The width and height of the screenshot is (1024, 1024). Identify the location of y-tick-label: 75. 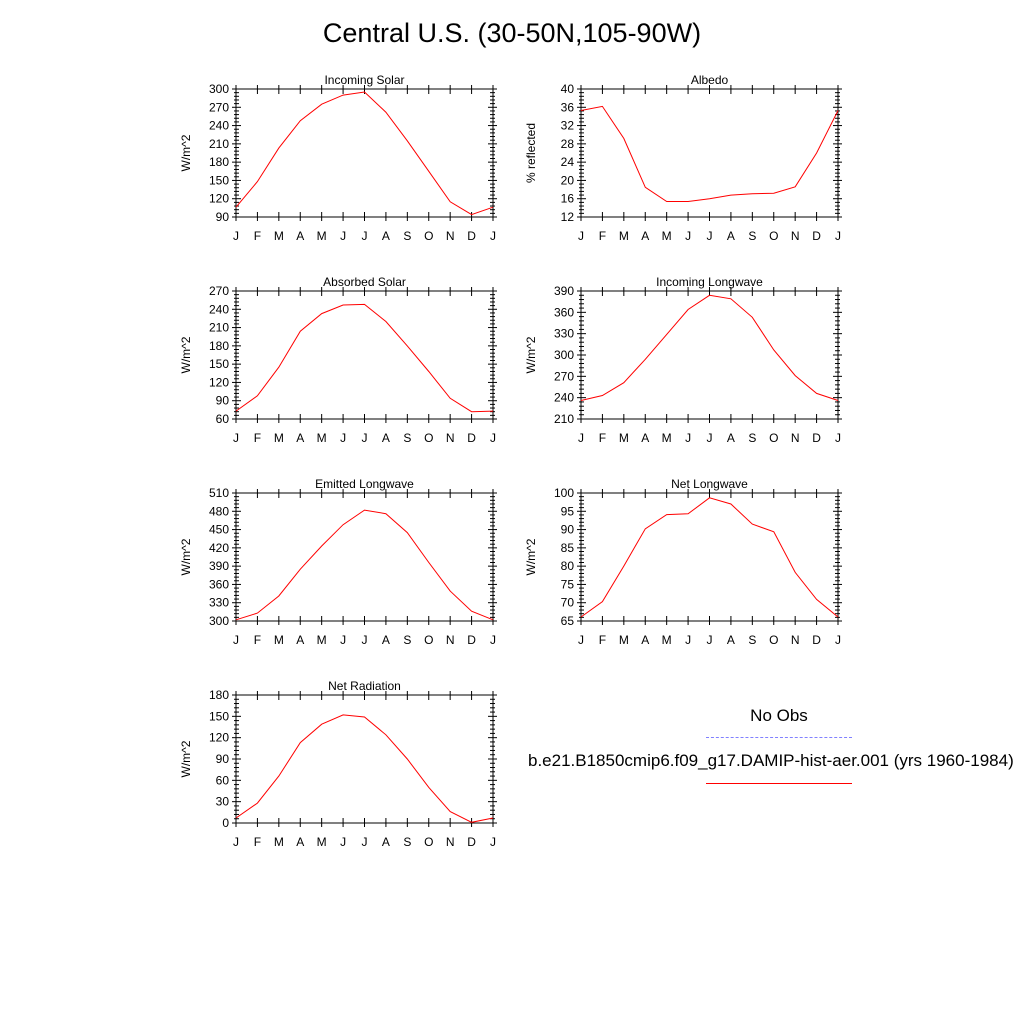
(568, 584).